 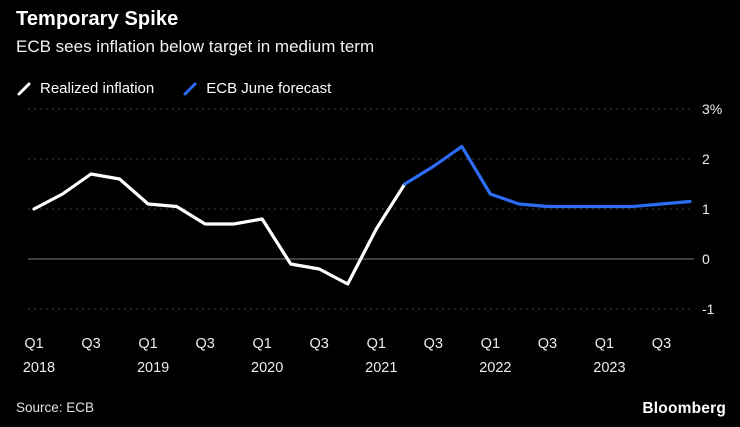 What do you see at coordinates (609, 368) in the screenshot?
I see `x-axis-year-label: 2023` at bounding box center [609, 368].